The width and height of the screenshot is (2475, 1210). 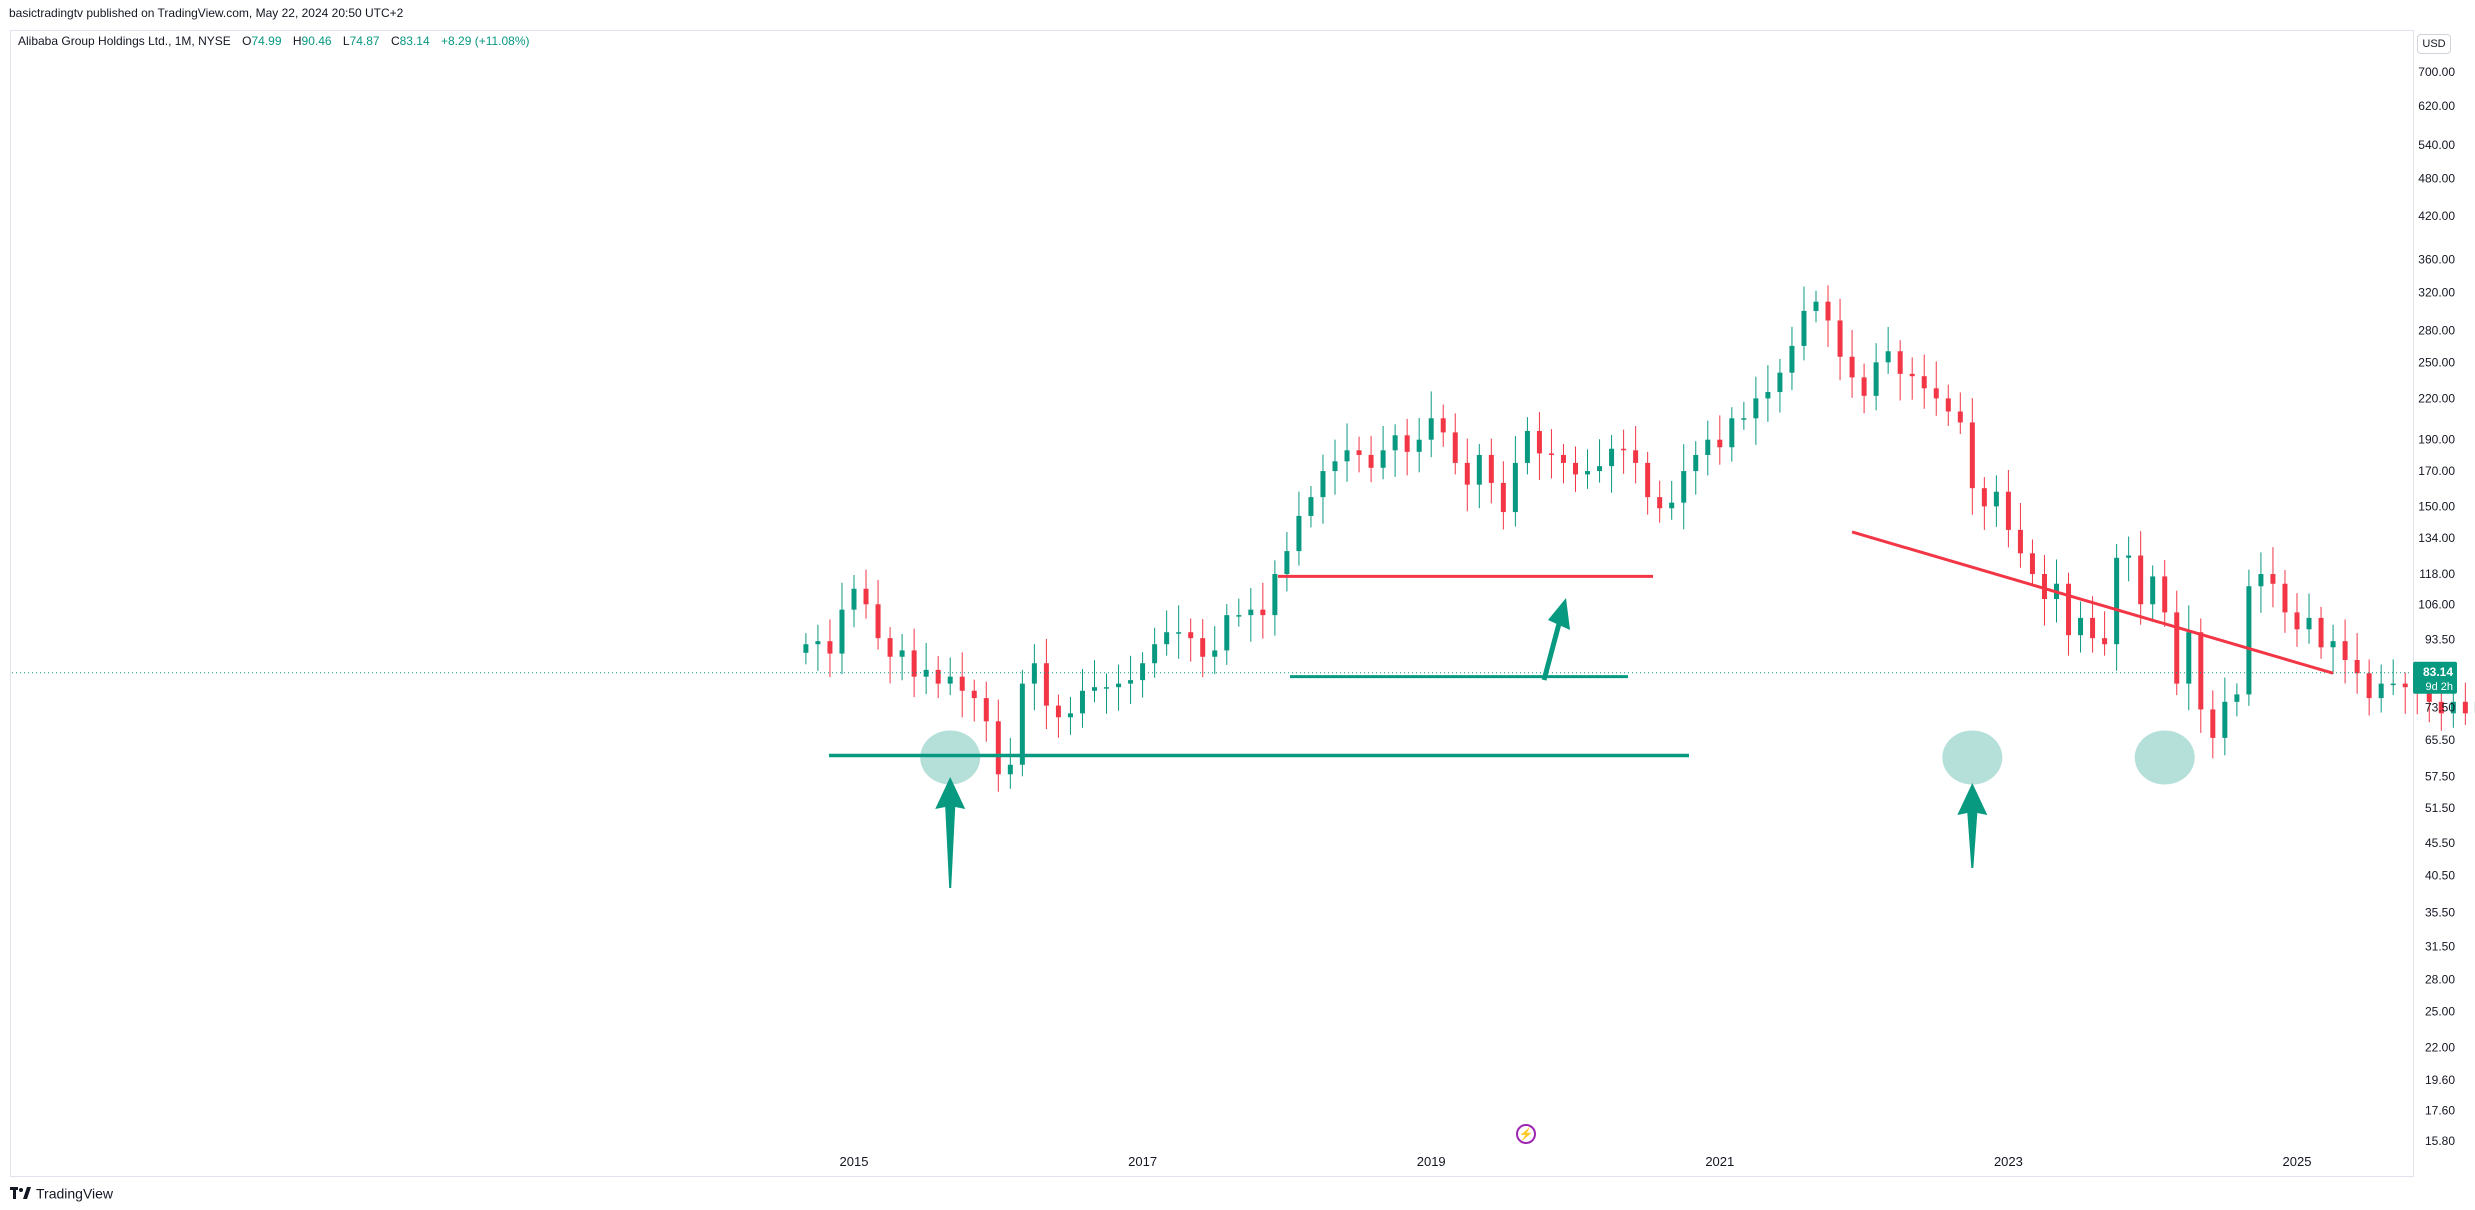 I want to click on high-value: 90.46, so click(x=316, y=41).